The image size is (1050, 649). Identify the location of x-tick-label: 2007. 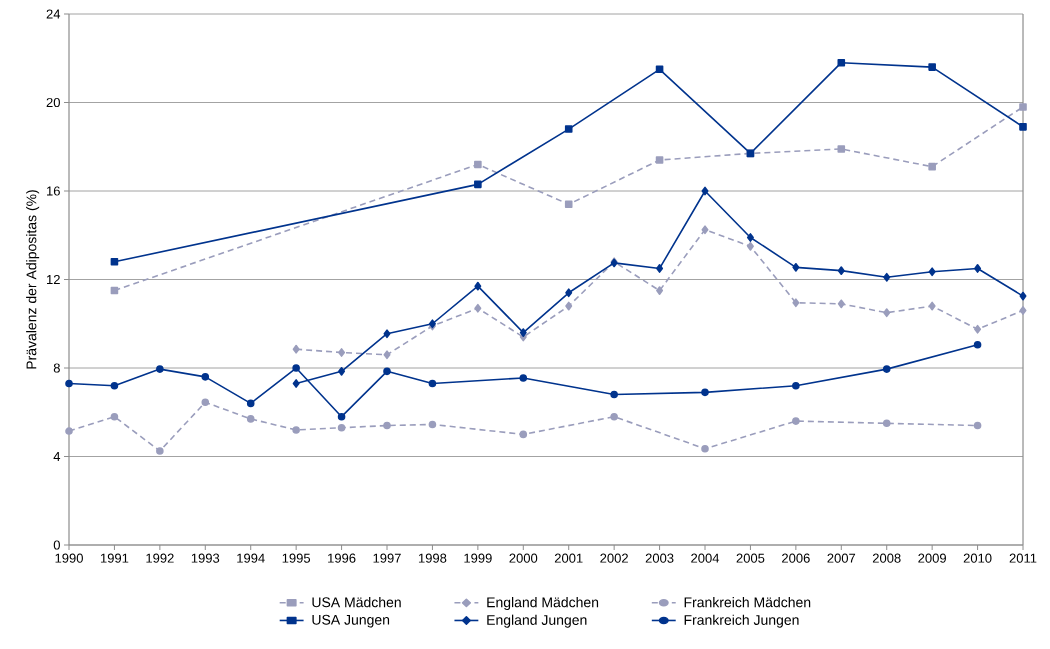
(841, 558).